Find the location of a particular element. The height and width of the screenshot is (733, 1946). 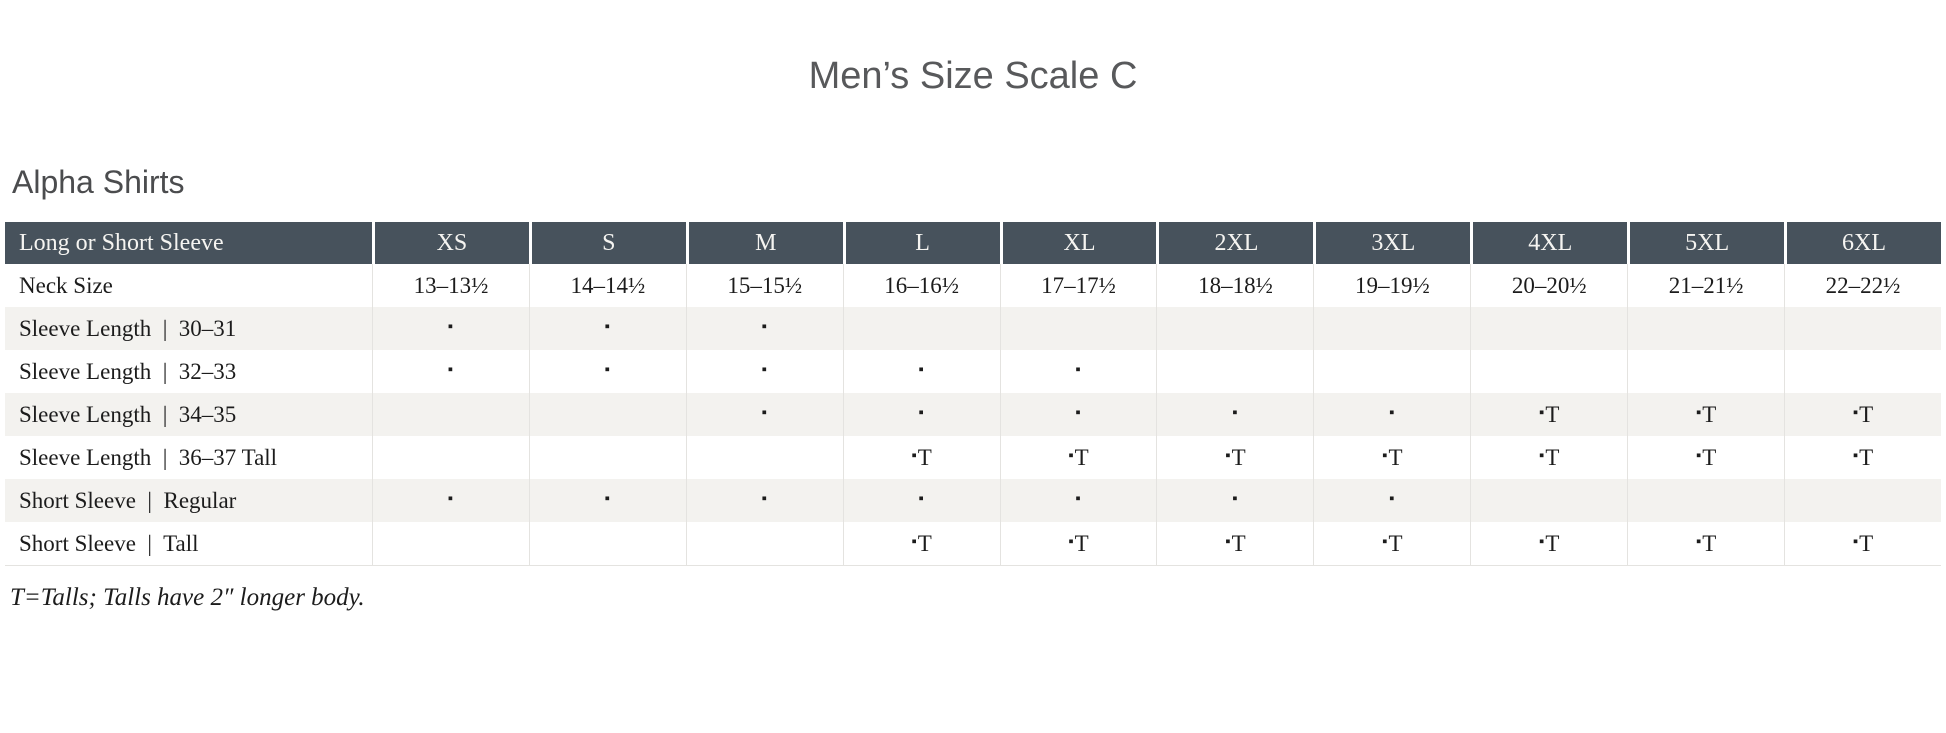

size-cell: 19–19½ is located at coordinates (1391, 285).